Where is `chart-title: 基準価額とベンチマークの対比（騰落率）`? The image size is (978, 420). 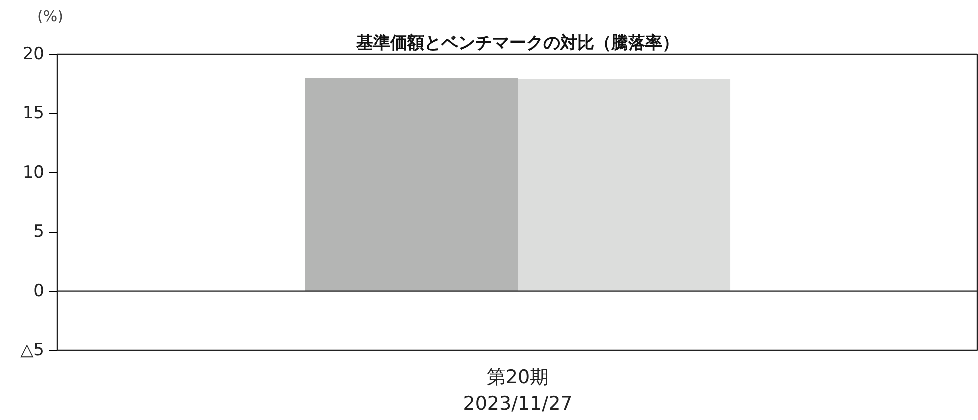
chart-title: 基準価額とベンチマークの対比（騰落率） is located at coordinates (518, 44).